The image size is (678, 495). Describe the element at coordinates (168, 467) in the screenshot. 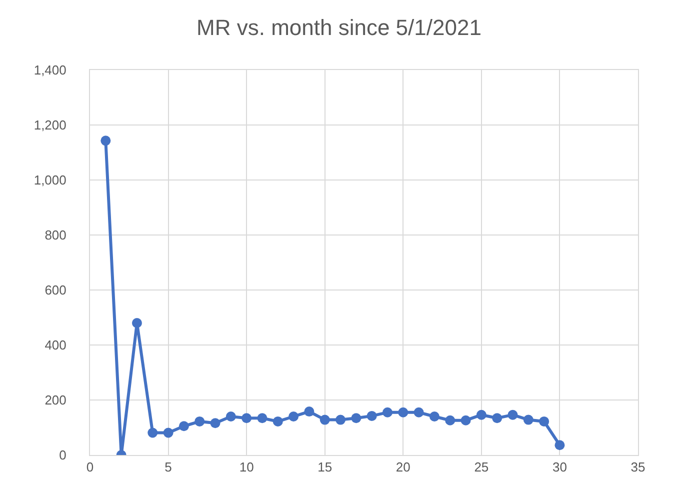

I see `x-tick-label: 5` at that location.